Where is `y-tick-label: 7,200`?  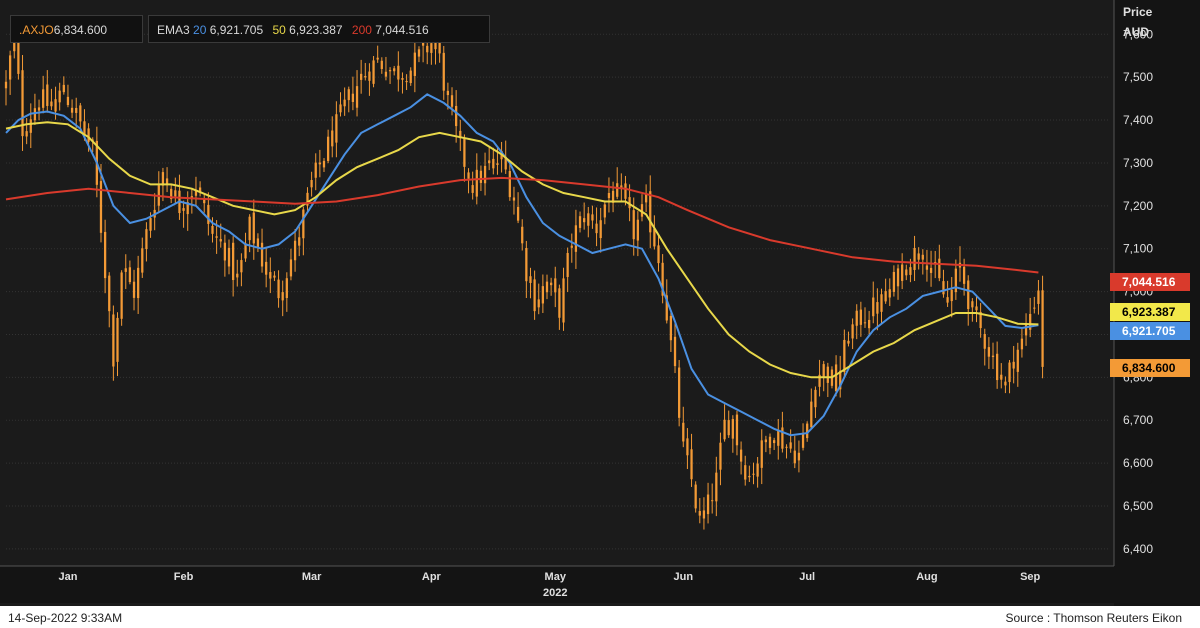
y-tick-label: 7,200 is located at coordinates (1138, 206).